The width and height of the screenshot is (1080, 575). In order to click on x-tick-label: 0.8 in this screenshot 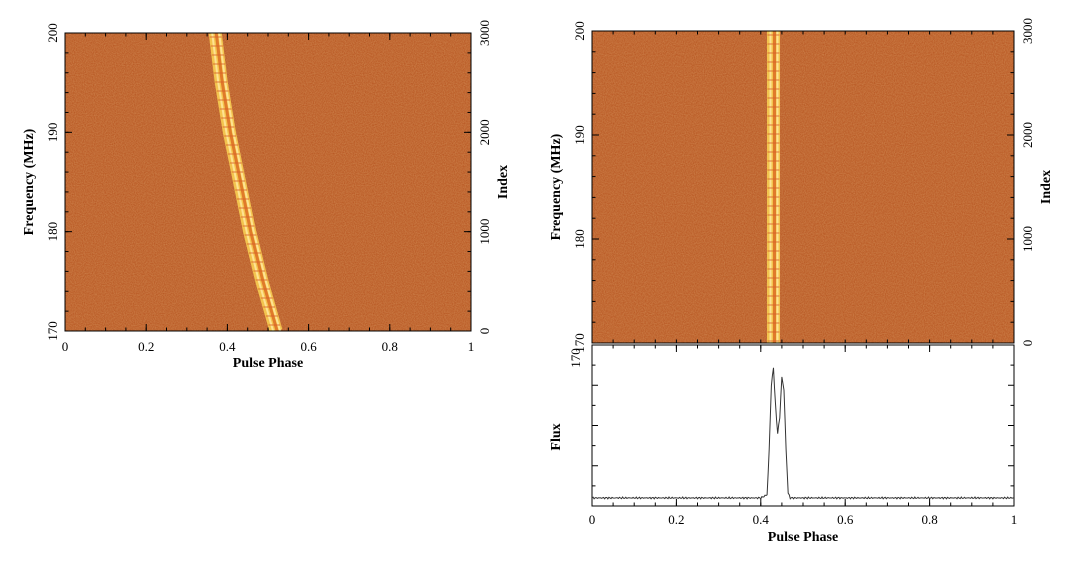, I will do `click(390, 346)`.